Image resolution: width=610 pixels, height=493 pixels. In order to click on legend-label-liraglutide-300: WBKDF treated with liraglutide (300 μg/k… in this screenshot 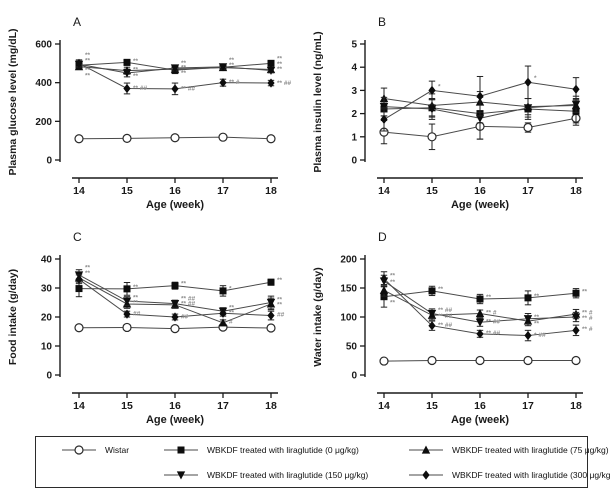, I will do `click(531, 474)`.